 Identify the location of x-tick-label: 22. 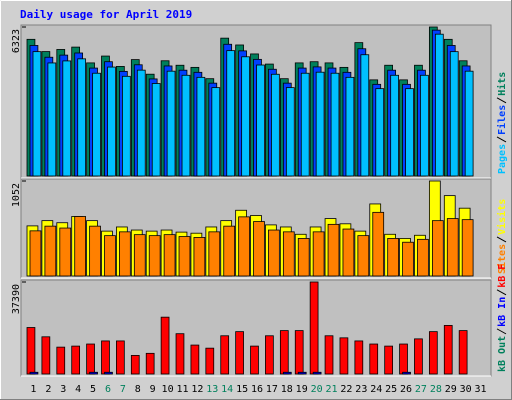
(346, 389).